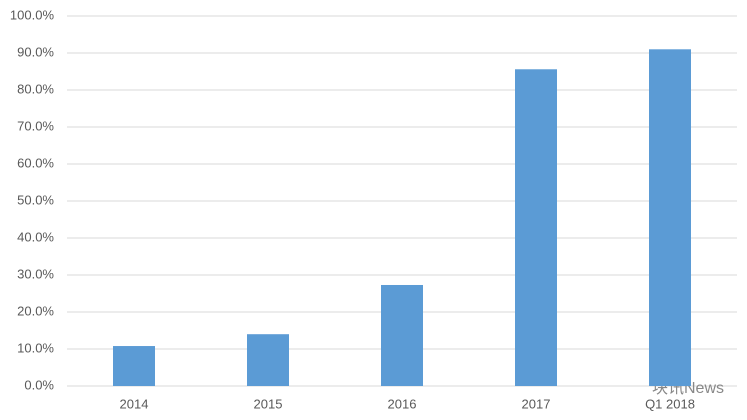  Describe the element at coordinates (35, 125) in the screenshot. I see `y-tick-label: 70.0%` at that location.